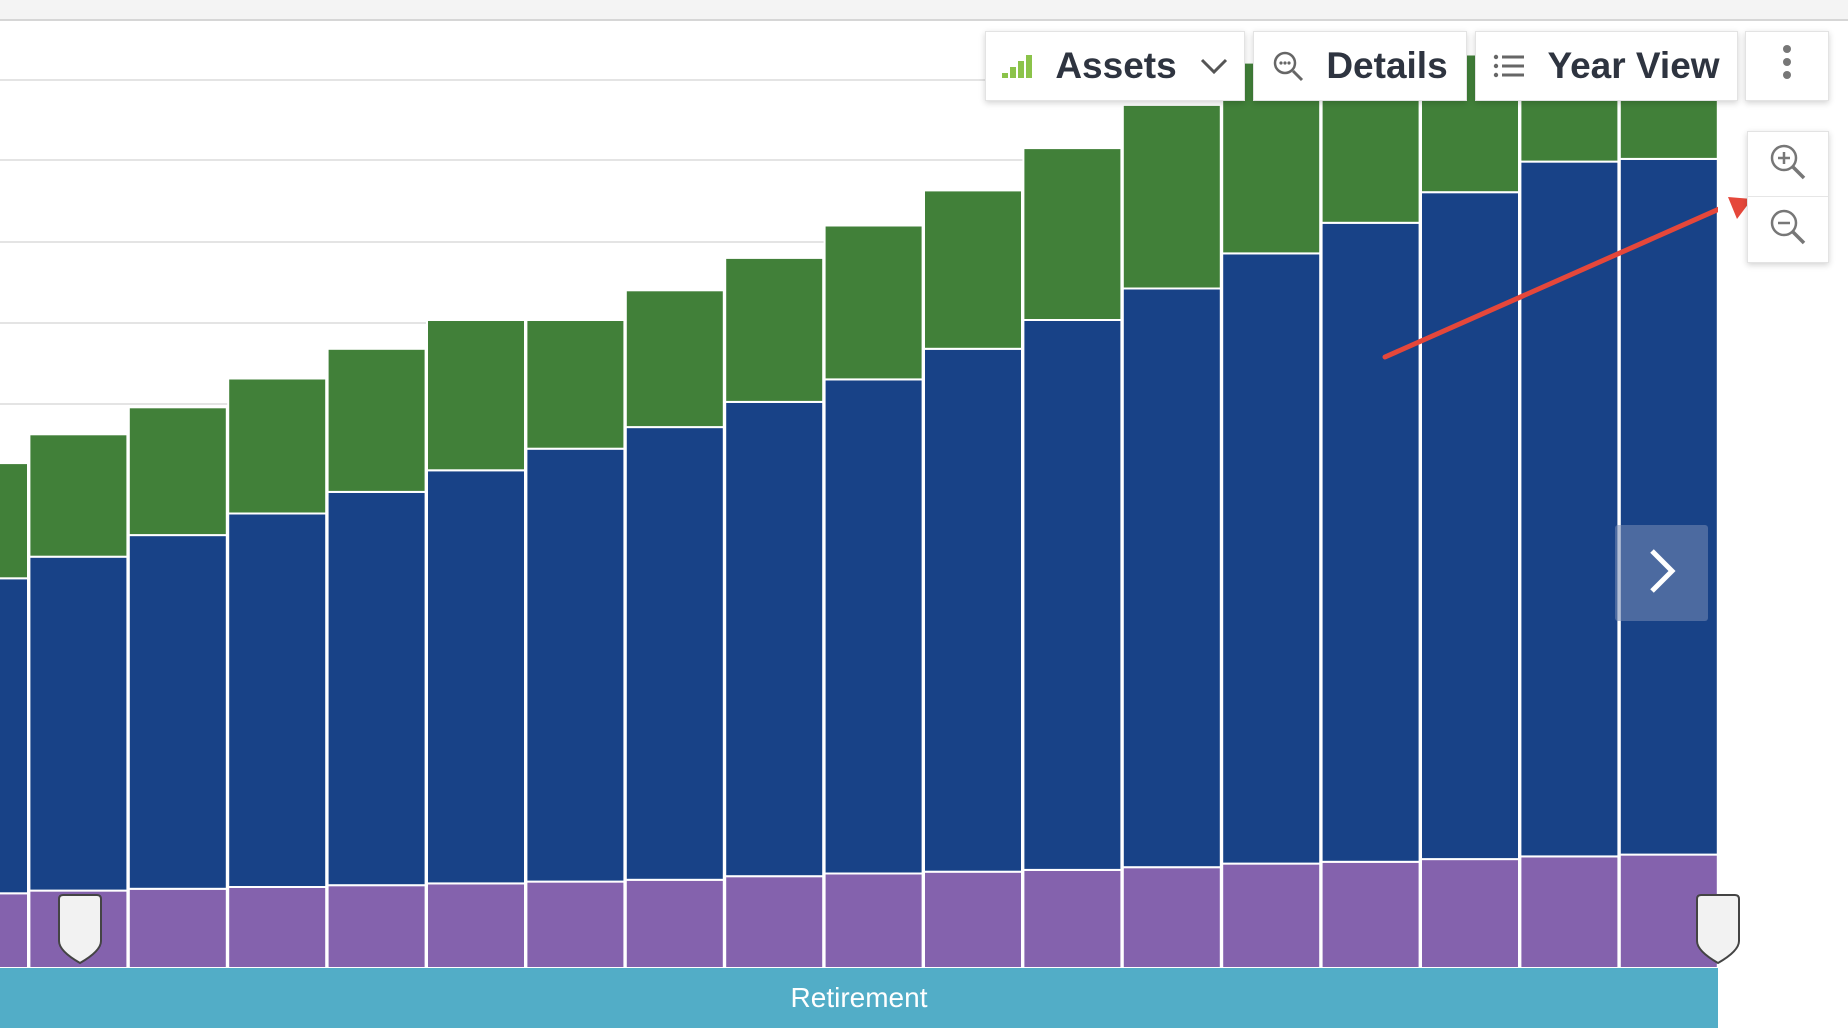  I want to click on annotation-arrow-head, so click(1740, 208).